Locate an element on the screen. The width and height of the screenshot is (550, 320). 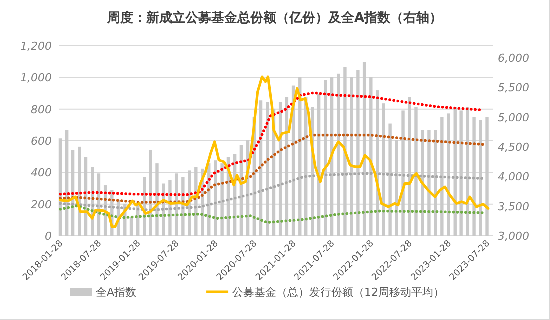
y2-tick-label: 3,000 is located at coordinates (514, 236).